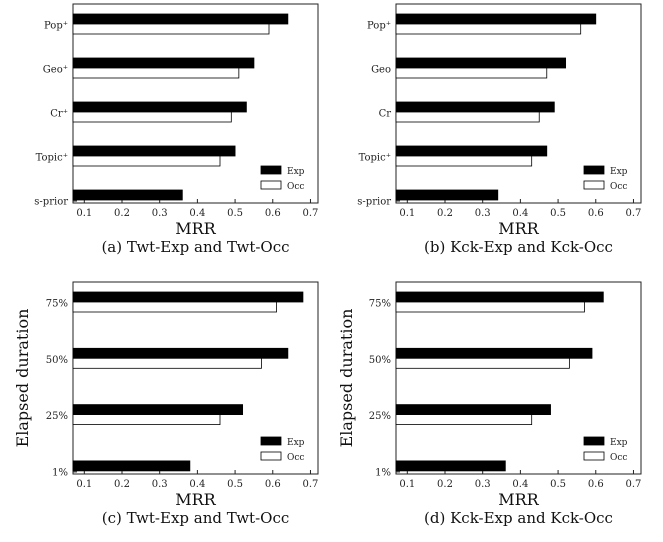  I want to click on subfigure-caption: (d) Kck-Exp and Kck-Occ, so click(518, 518).